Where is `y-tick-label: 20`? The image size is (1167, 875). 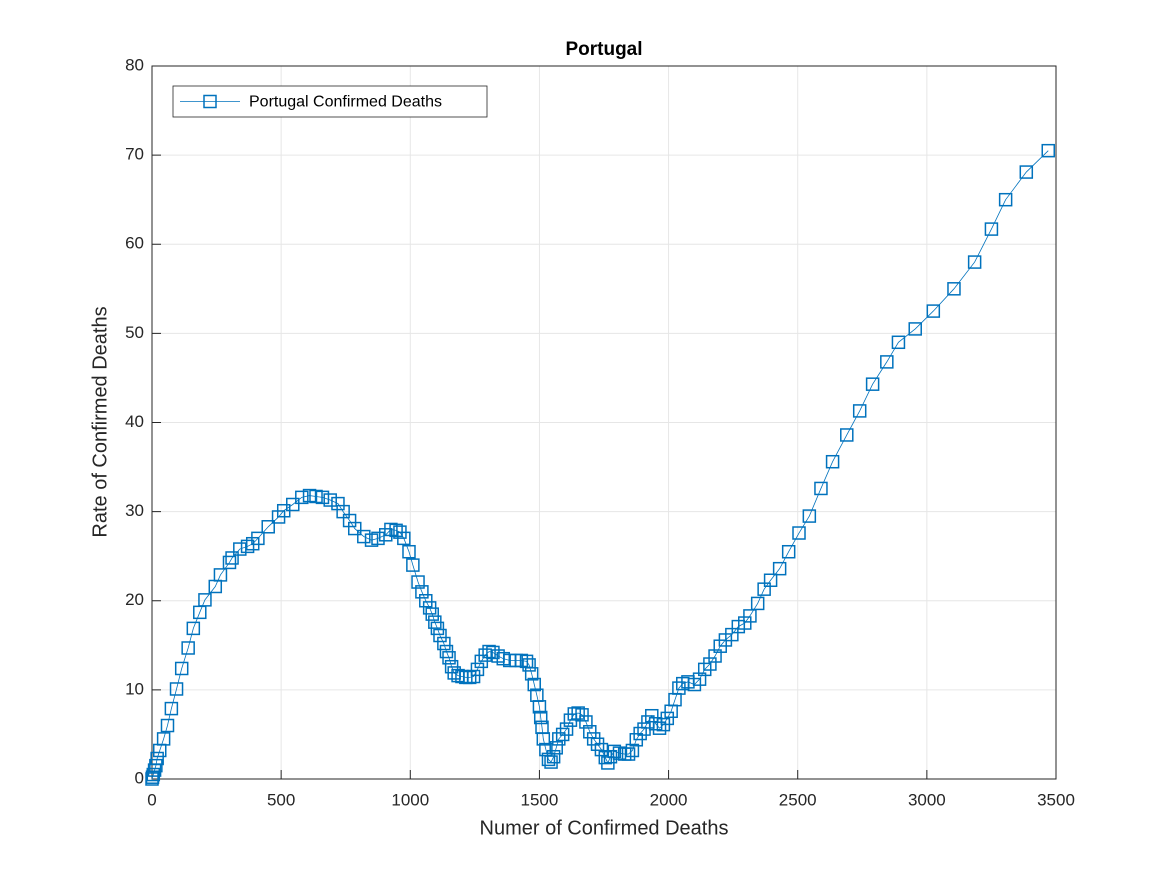
y-tick-label: 20 is located at coordinates (134, 599).